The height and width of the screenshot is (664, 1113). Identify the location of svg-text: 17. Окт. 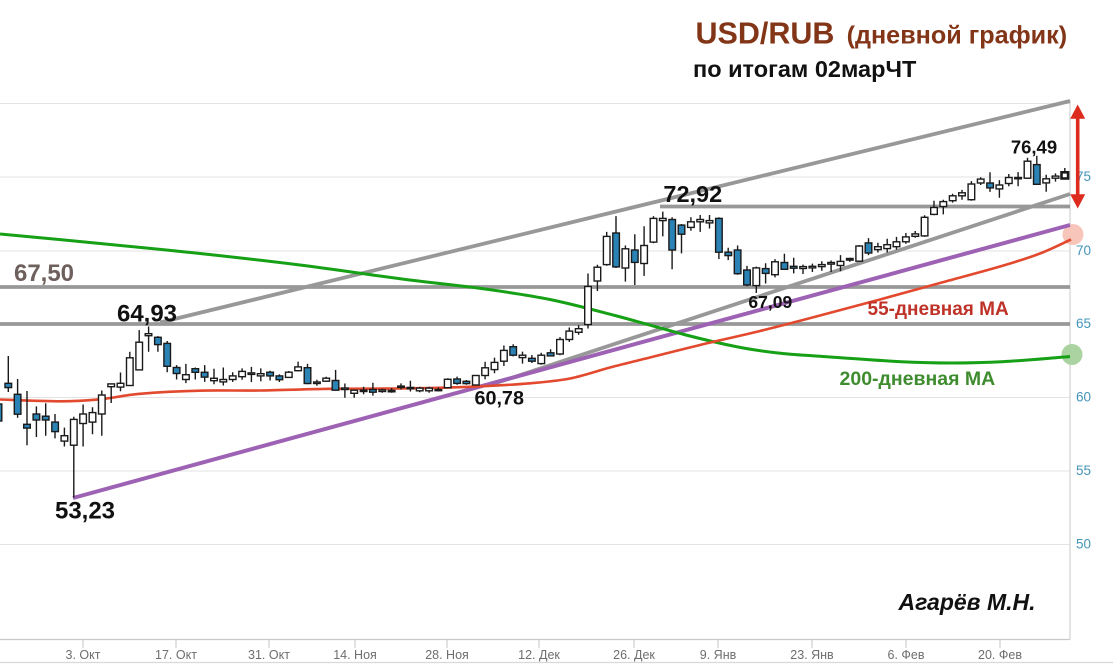
(176, 655).